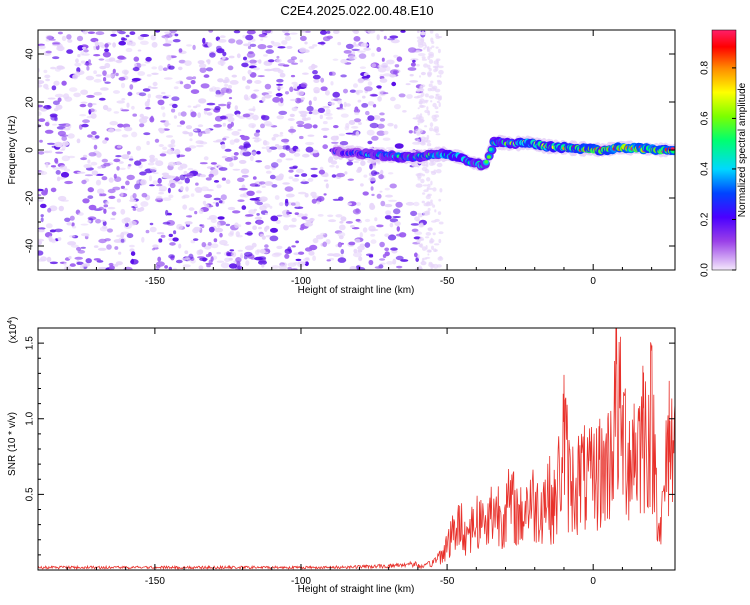 This screenshot has height=605, width=750. I want to click on svg-text: (x104), so click(13, 330).